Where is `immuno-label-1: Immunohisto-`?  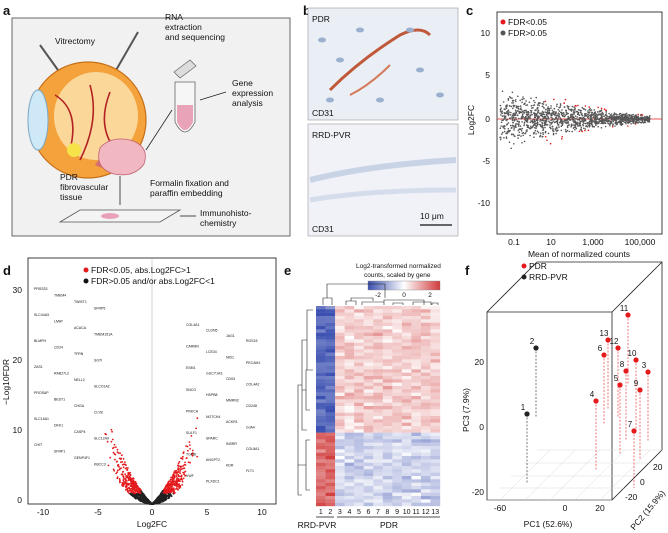 immuno-label-1: Immunohisto- is located at coordinates (226, 213).